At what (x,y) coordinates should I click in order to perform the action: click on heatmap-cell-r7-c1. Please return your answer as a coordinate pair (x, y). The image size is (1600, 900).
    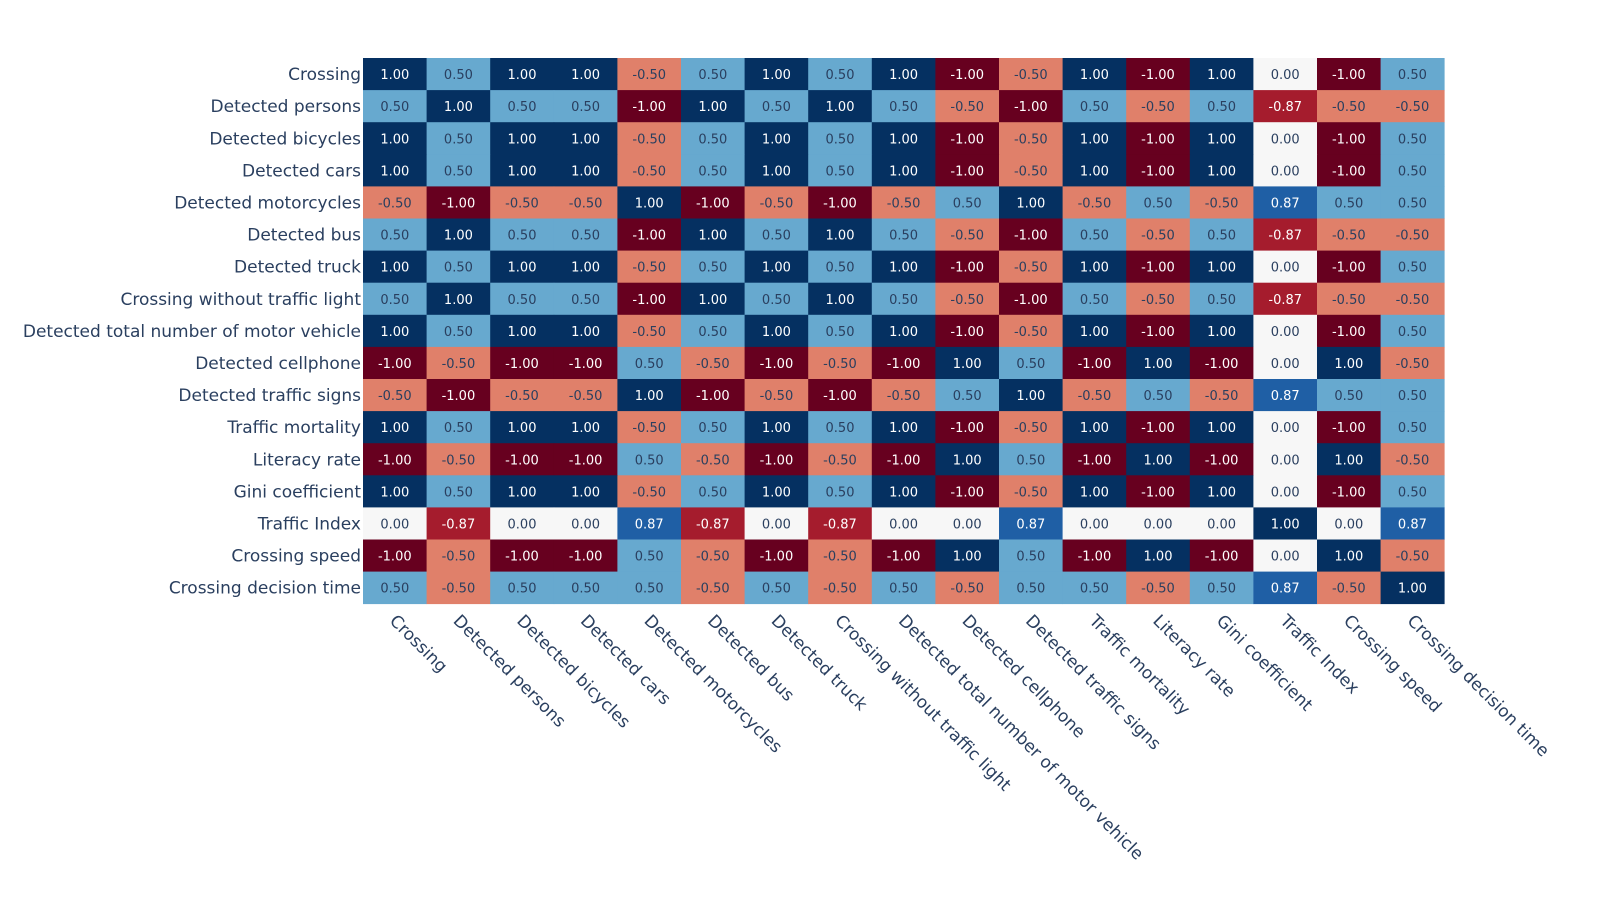
    Looking at the image, I should click on (458, 299).